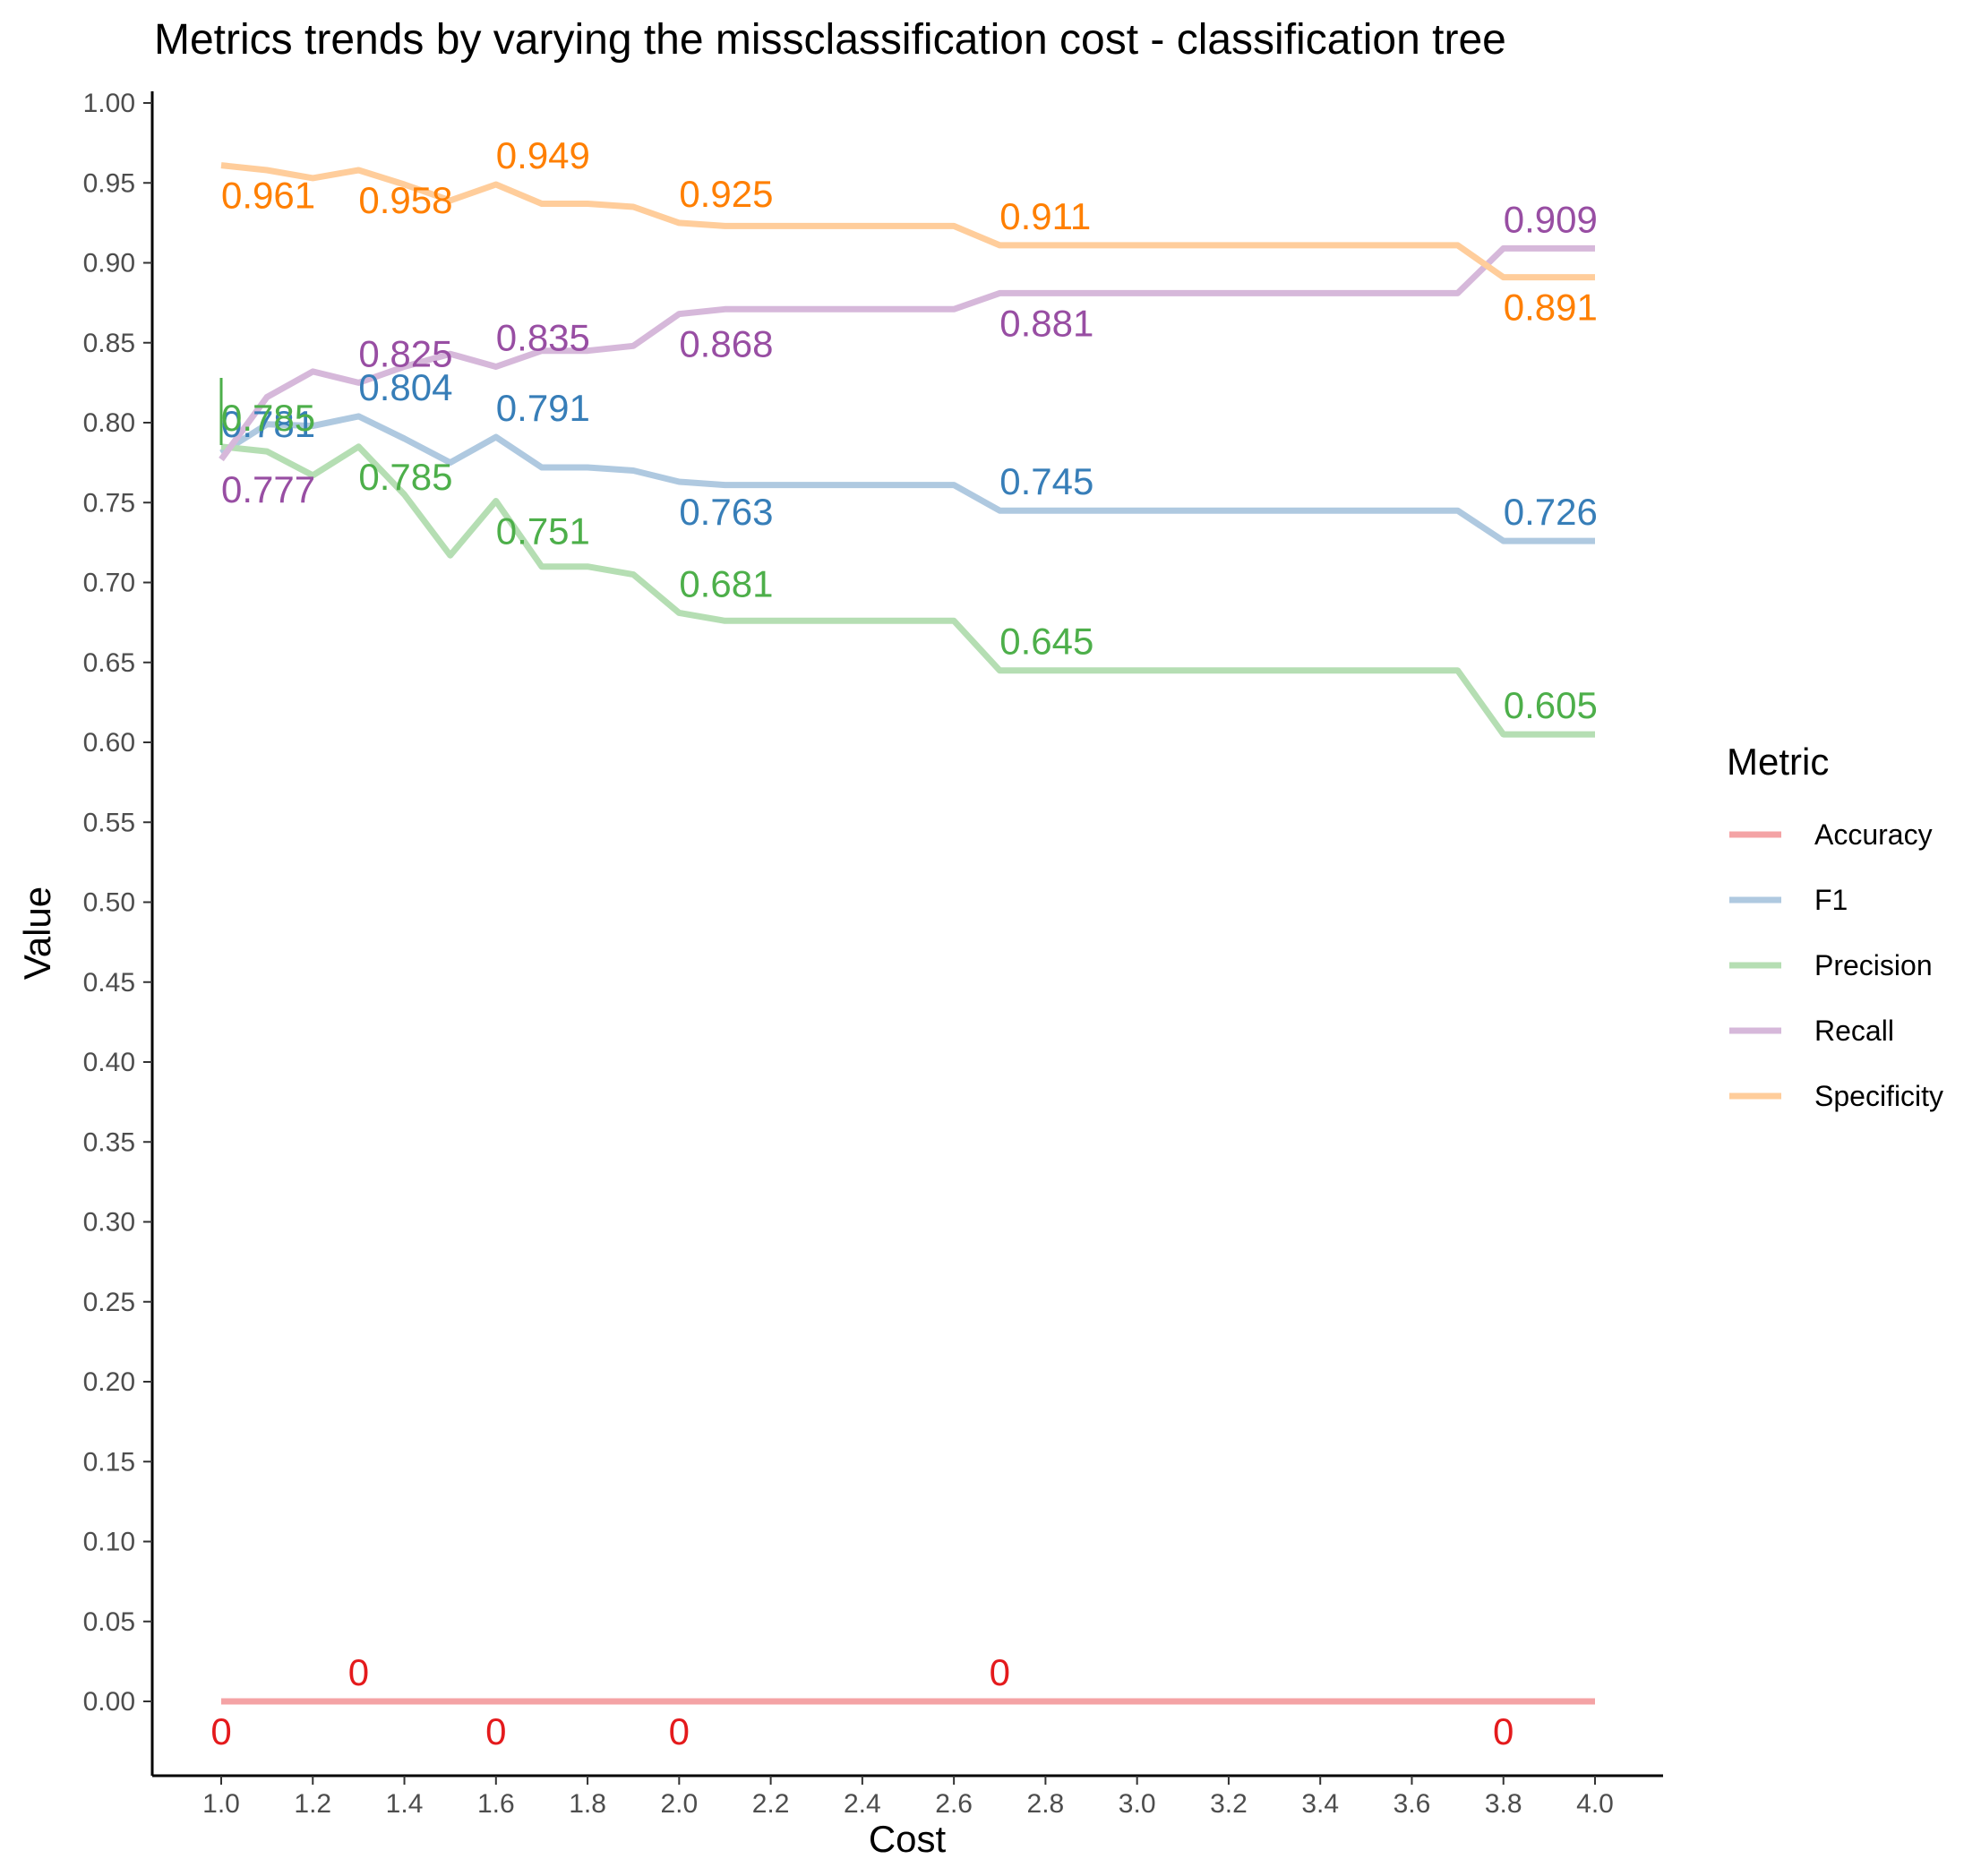 The width and height of the screenshot is (1981, 1876). I want to click on legend-label-specificity: Specificity, so click(1878, 1096).